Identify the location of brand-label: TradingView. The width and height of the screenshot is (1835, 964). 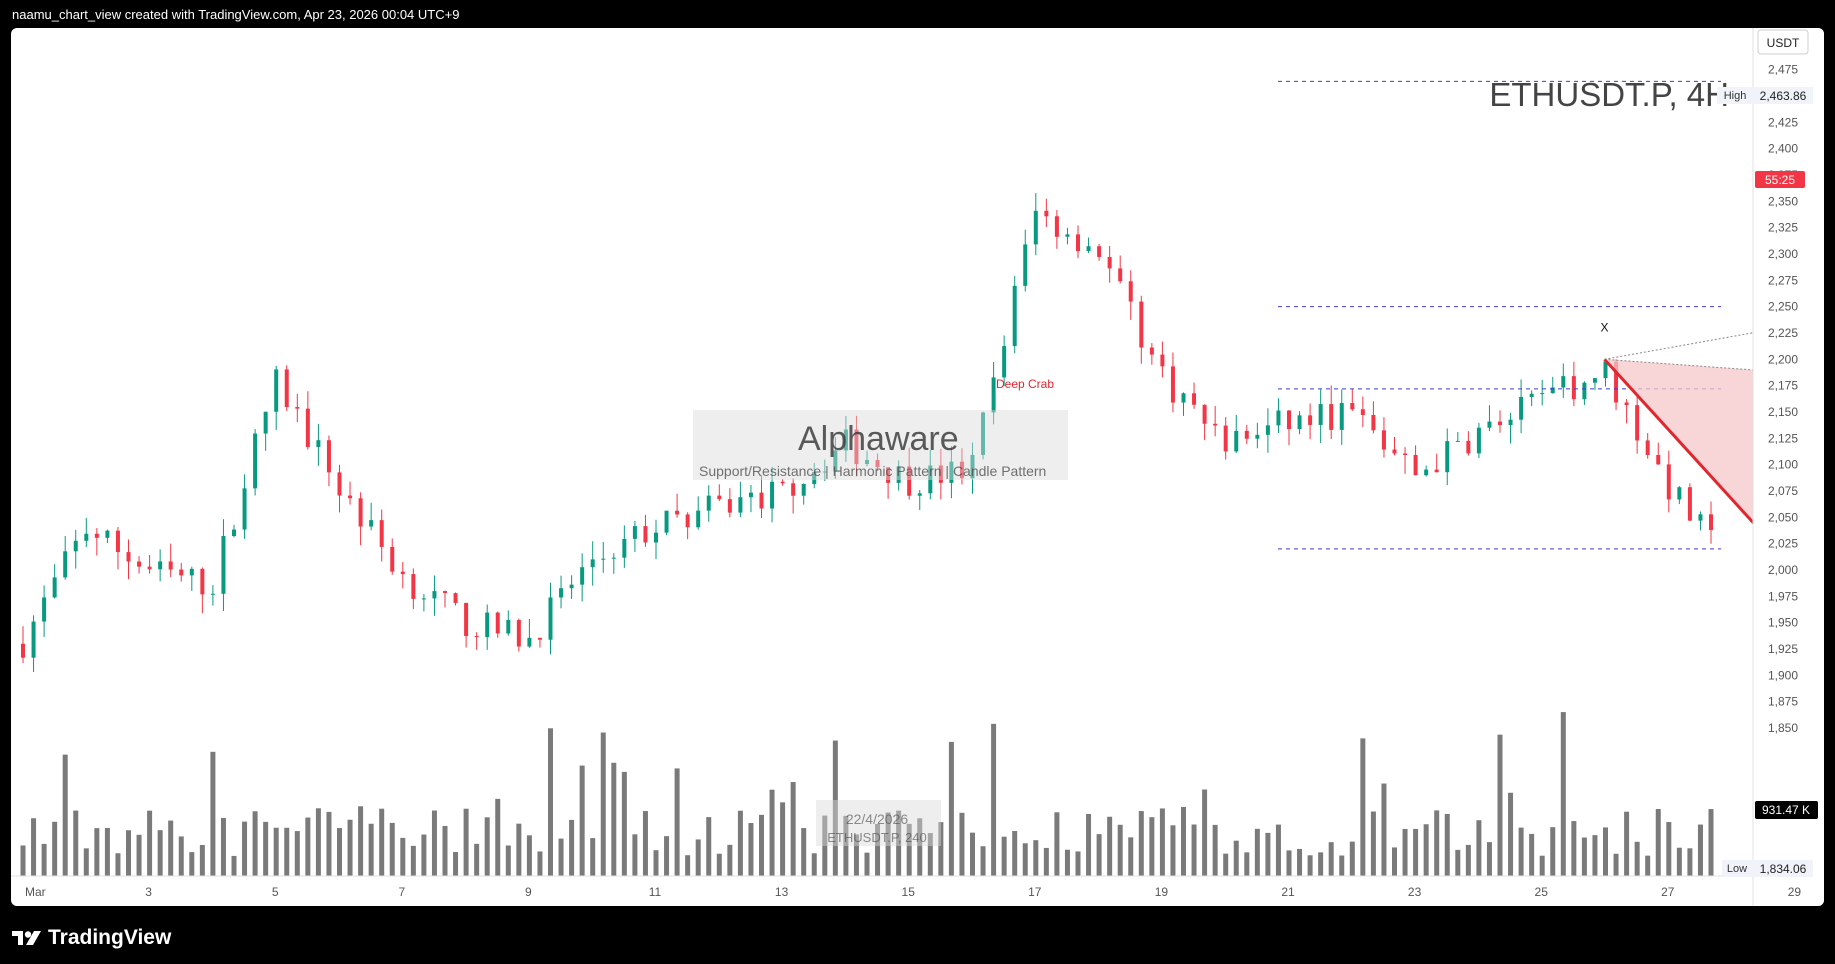
(110, 937).